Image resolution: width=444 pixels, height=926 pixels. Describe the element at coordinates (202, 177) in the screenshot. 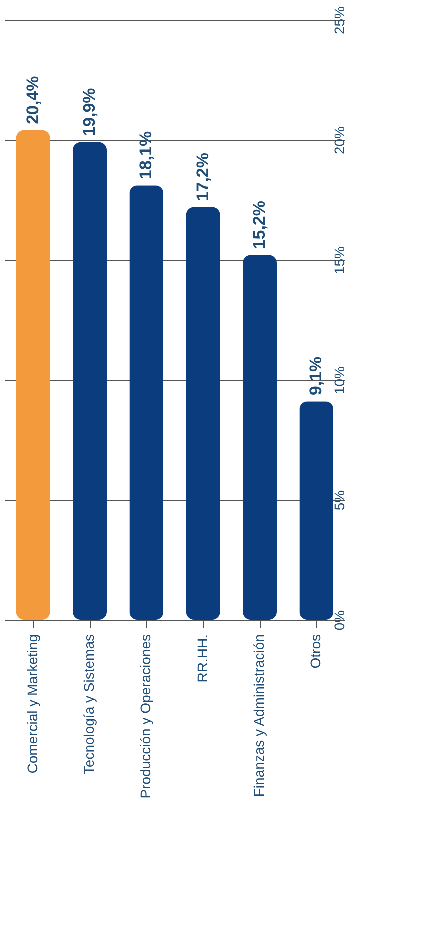

I see `data-label: 17,2%` at that location.